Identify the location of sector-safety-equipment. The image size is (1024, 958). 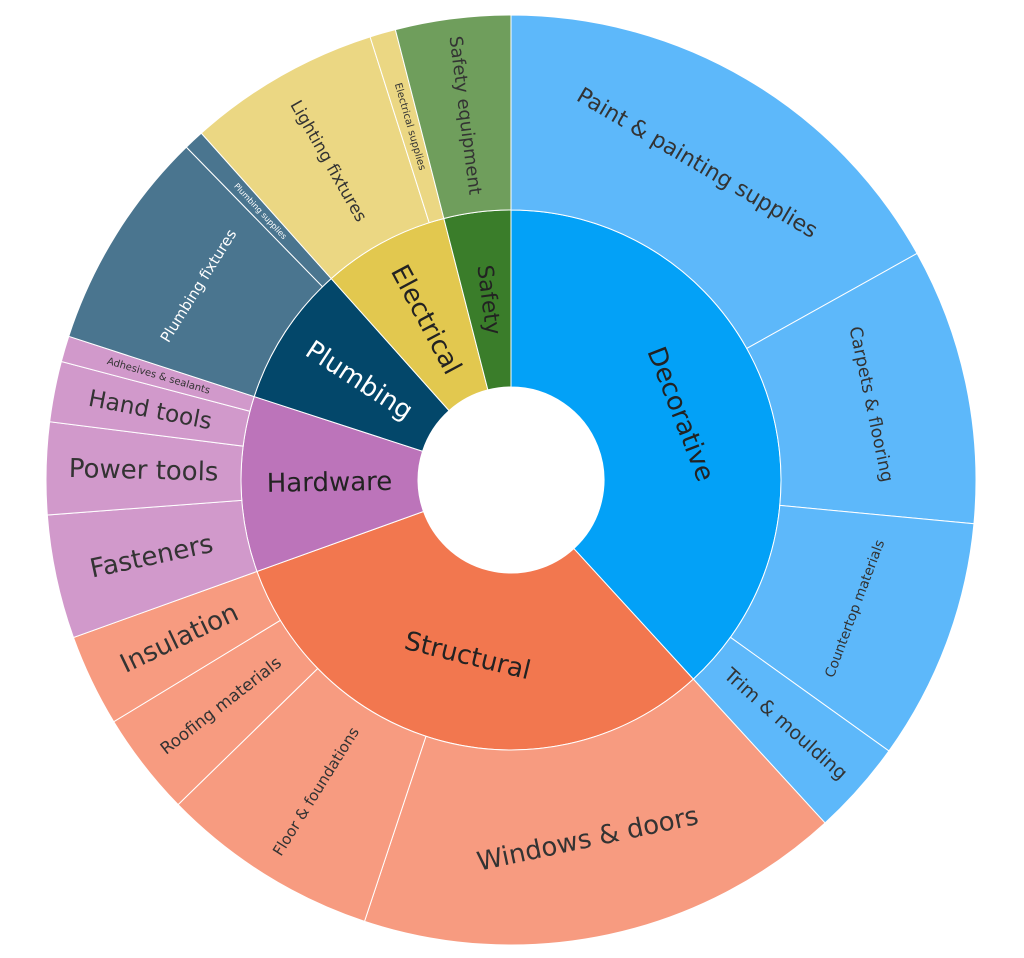
(453, 117).